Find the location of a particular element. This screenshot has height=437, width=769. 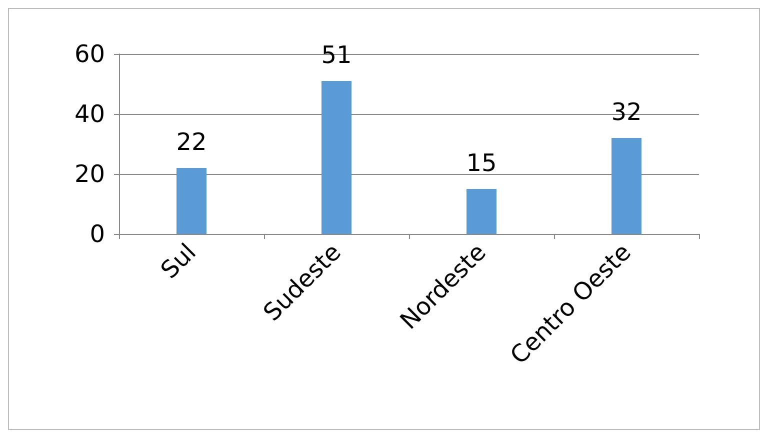

x-tick-label: Sul is located at coordinates (178, 261).